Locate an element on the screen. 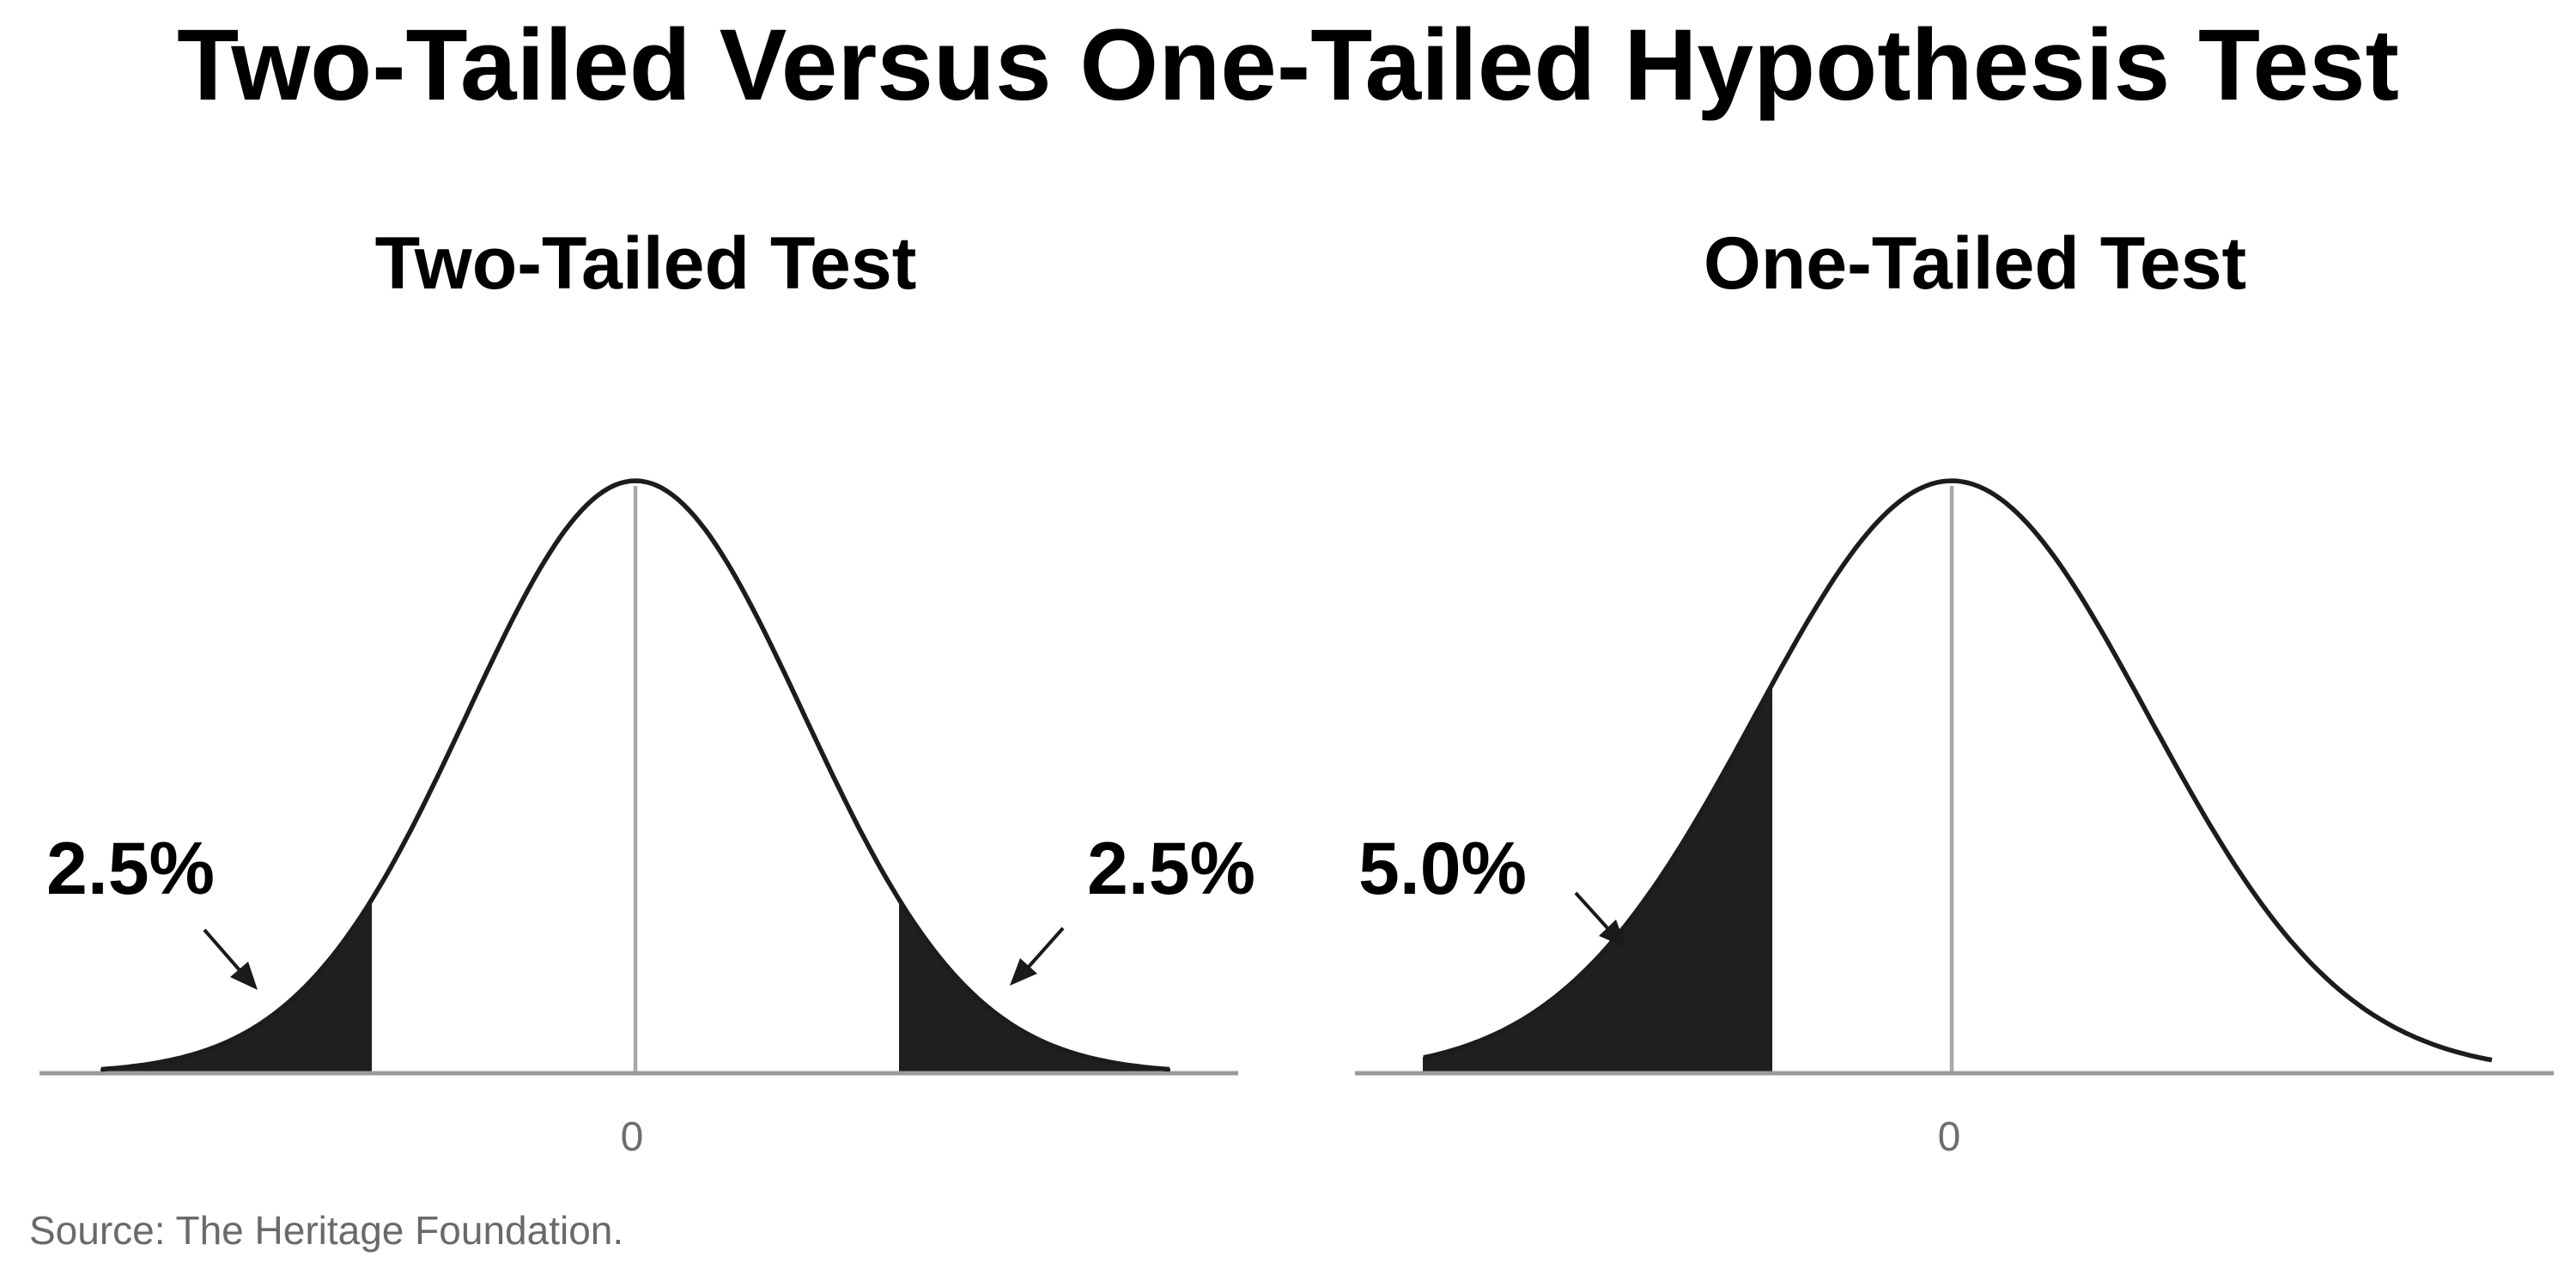 The width and height of the screenshot is (2576, 1287). panel-title-two-tailed: Two-Tailed Test is located at coordinates (646, 263).